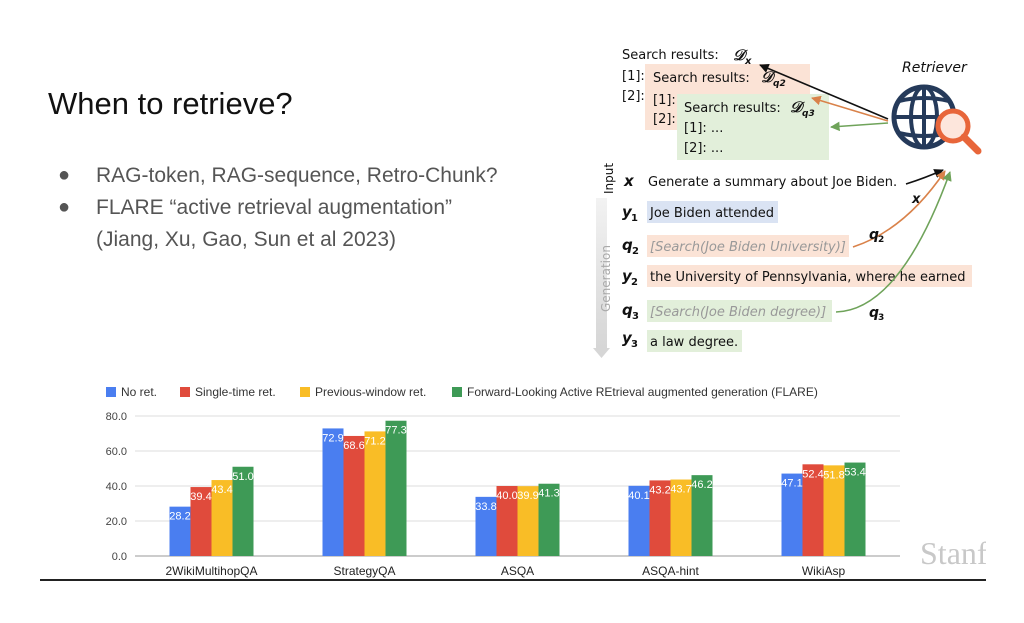  Describe the element at coordinates (701, 78) in the screenshot. I see `q2-results-label: Search results:` at that location.